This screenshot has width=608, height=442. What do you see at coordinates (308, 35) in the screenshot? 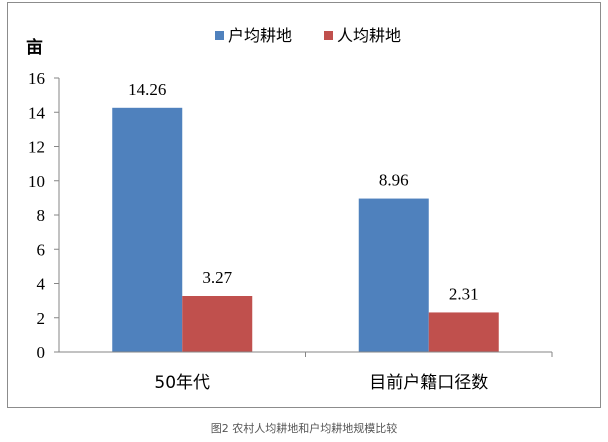
I see `legend: 户均耕地 人均耕地` at bounding box center [308, 35].